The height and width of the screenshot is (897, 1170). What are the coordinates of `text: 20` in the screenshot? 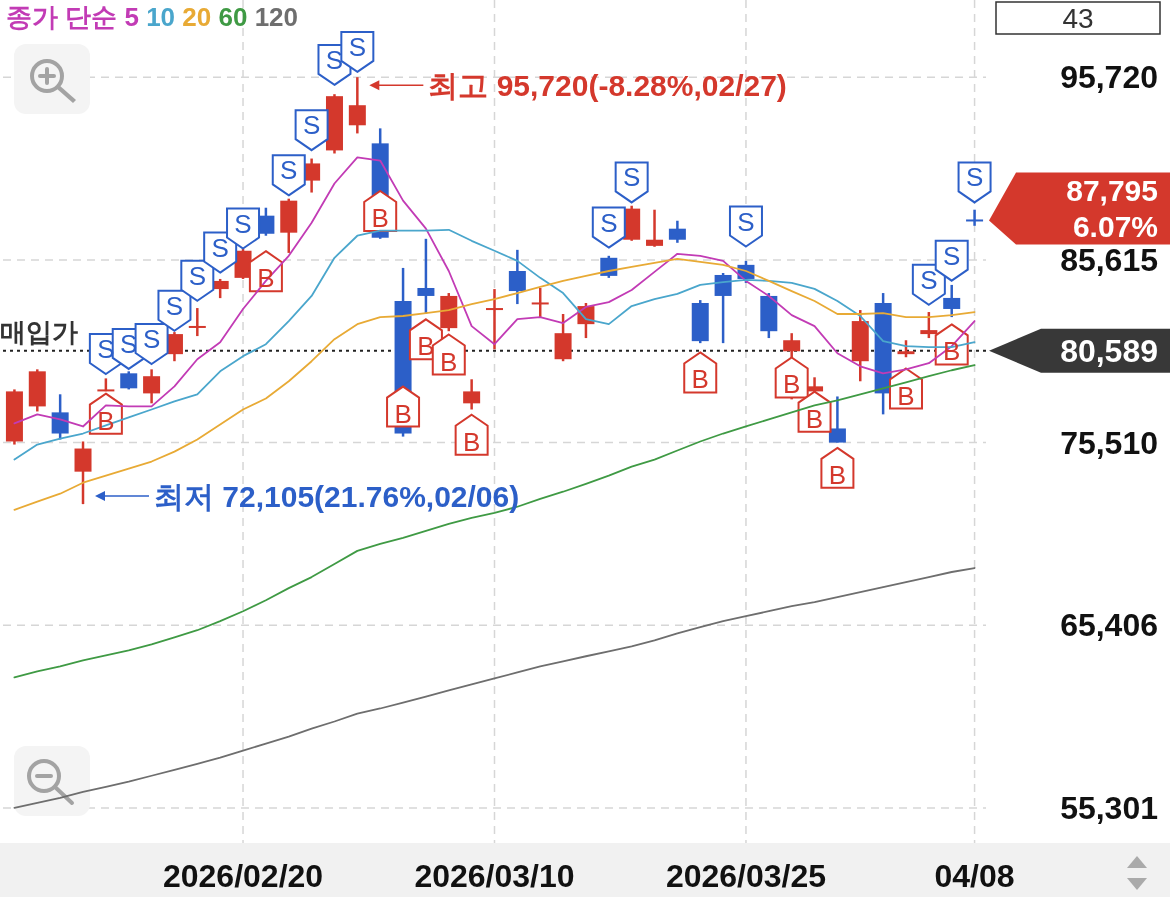 It's located at (200, 17).